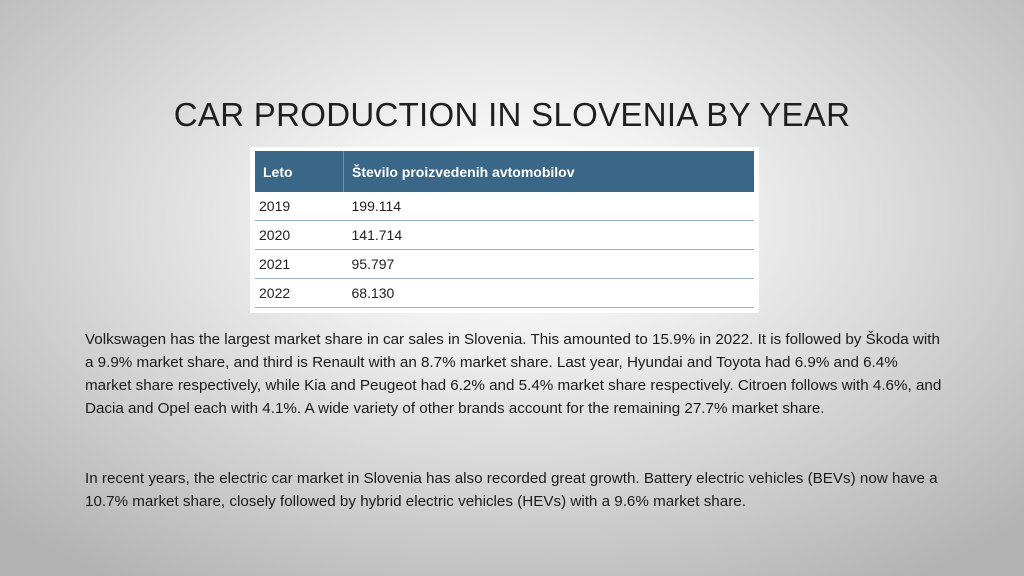 This screenshot has width=1024, height=576. Describe the element at coordinates (548, 235) in the screenshot. I see `cell-value: 141.714` at that location.